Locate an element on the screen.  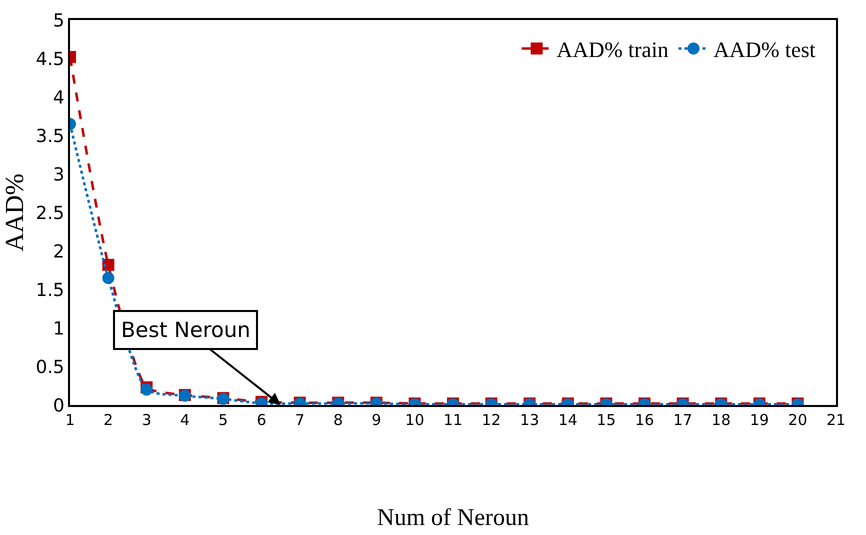
y-tick-label: 2 is located at coordinates (58, 251).